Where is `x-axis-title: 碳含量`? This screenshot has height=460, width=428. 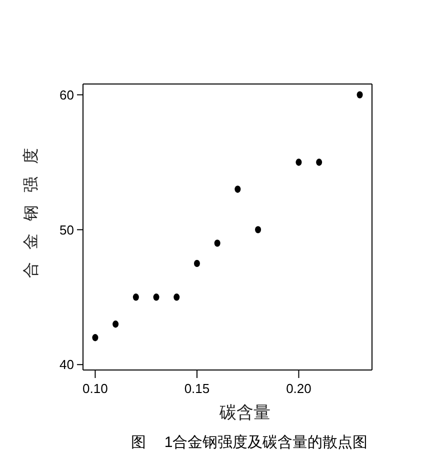 x-axis-title: 碳含量 is located at coordinates (244, 412).